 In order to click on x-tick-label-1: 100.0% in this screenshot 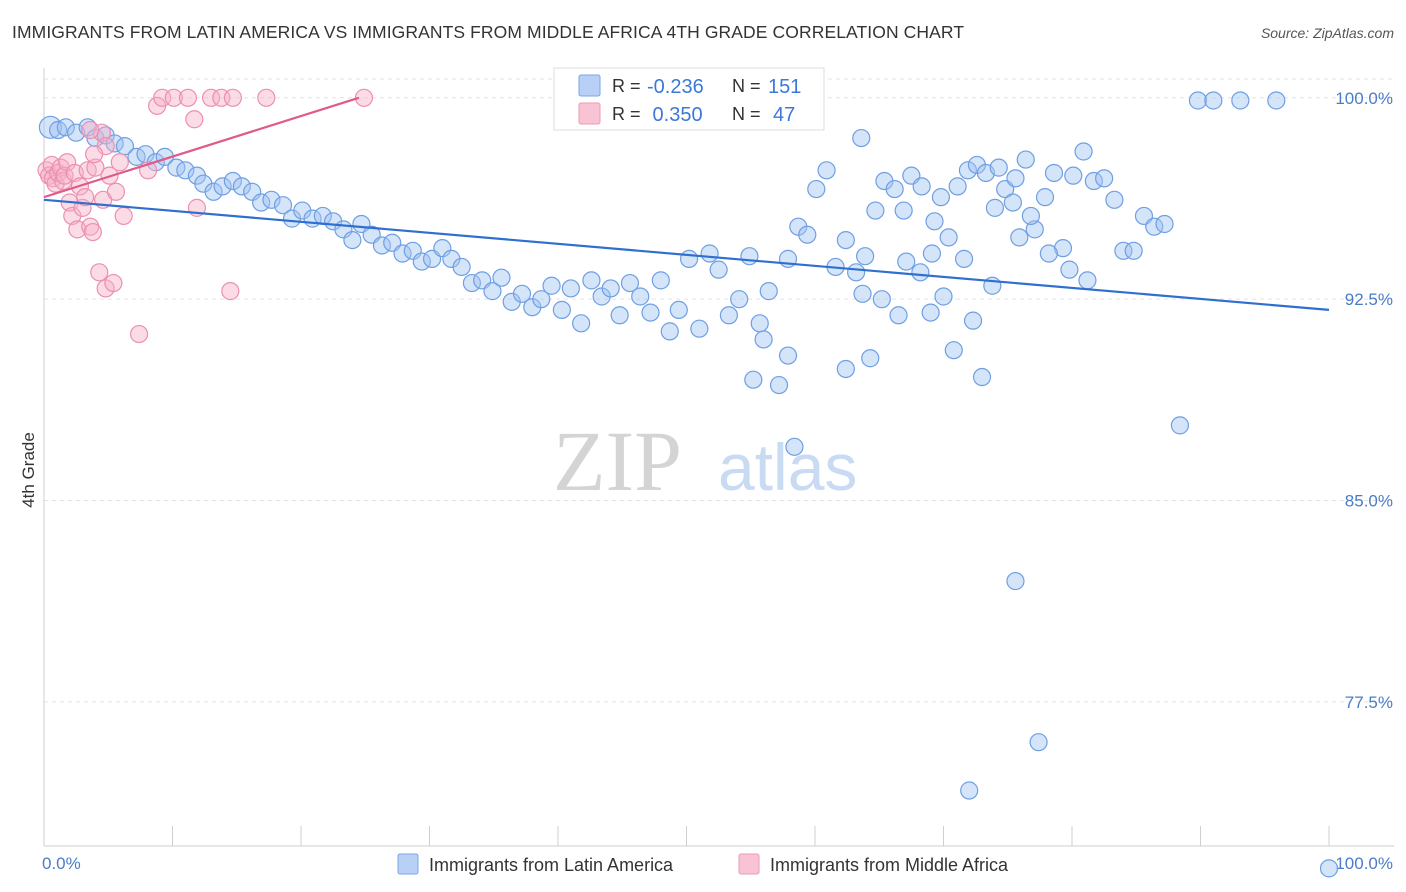, I will do `click(1364, 863)`.